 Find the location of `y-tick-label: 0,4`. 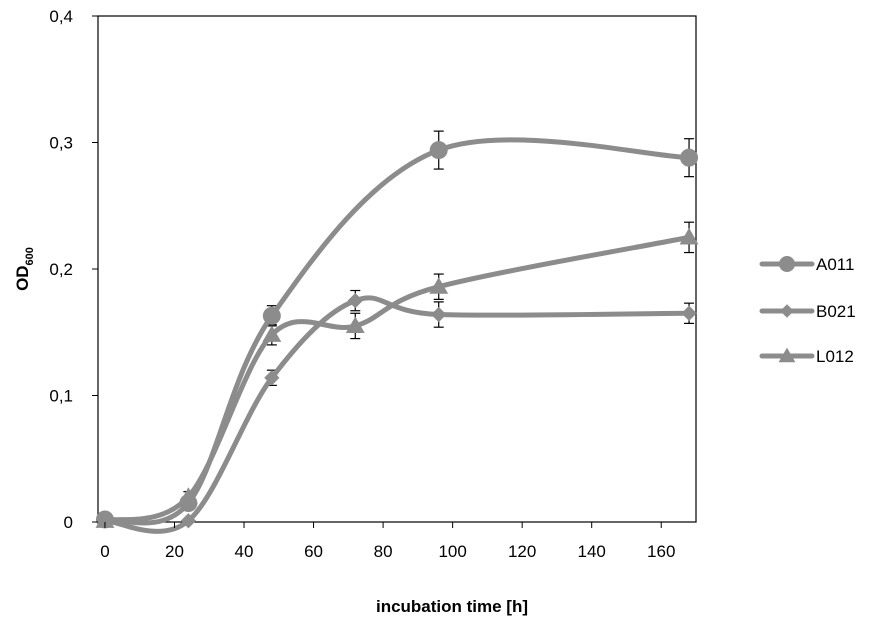

y-tick-label: 0,4 is located at coordinates (61, 16).